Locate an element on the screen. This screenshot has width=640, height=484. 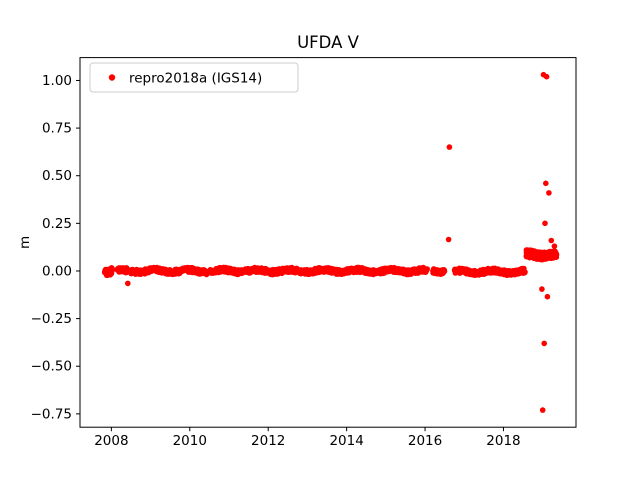
legend: repro2018a (IGS14) is located at coordinates (194, 77).